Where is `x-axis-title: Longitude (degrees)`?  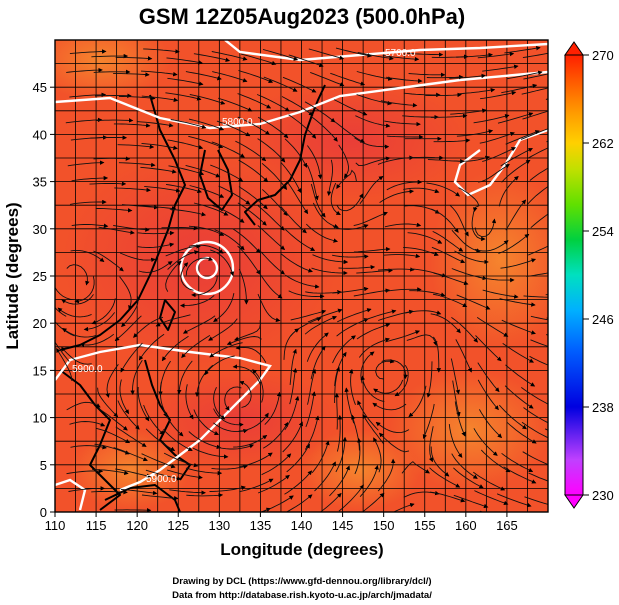 x-axis-title: Longitude (degrees) is located at coordinates (301, 549).